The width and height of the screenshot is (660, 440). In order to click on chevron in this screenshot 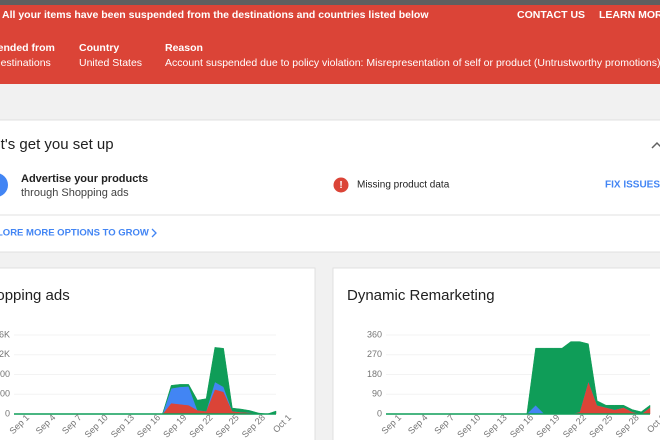, I will do `click(154, 233)`.